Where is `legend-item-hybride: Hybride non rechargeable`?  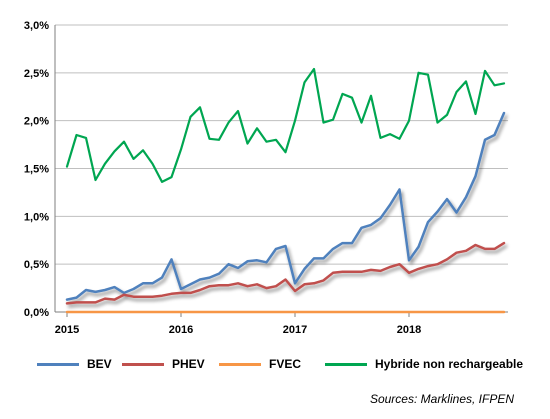 legend-item-hybride: Hybride non rechargeable is located at coordinates (424, 364).